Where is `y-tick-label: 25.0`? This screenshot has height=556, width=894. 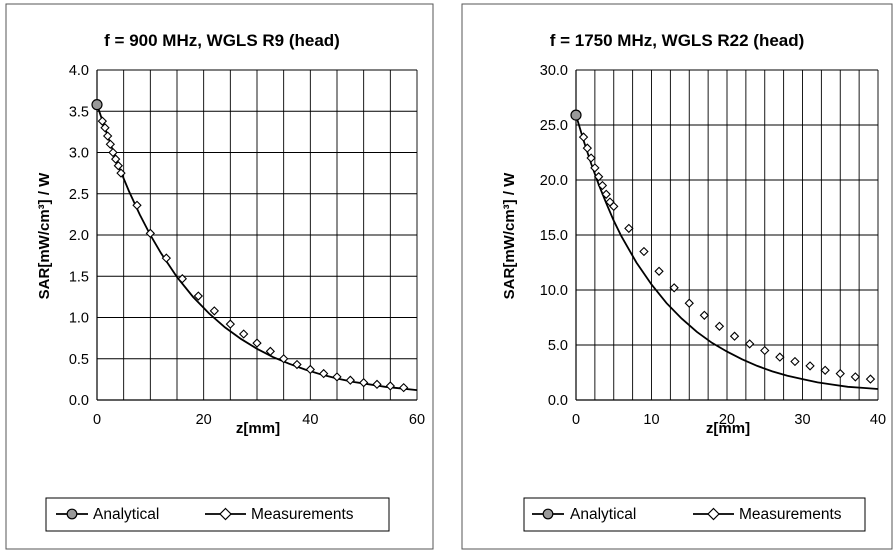
y-tick-label: 25.0 is located at coordinates (554, 126).